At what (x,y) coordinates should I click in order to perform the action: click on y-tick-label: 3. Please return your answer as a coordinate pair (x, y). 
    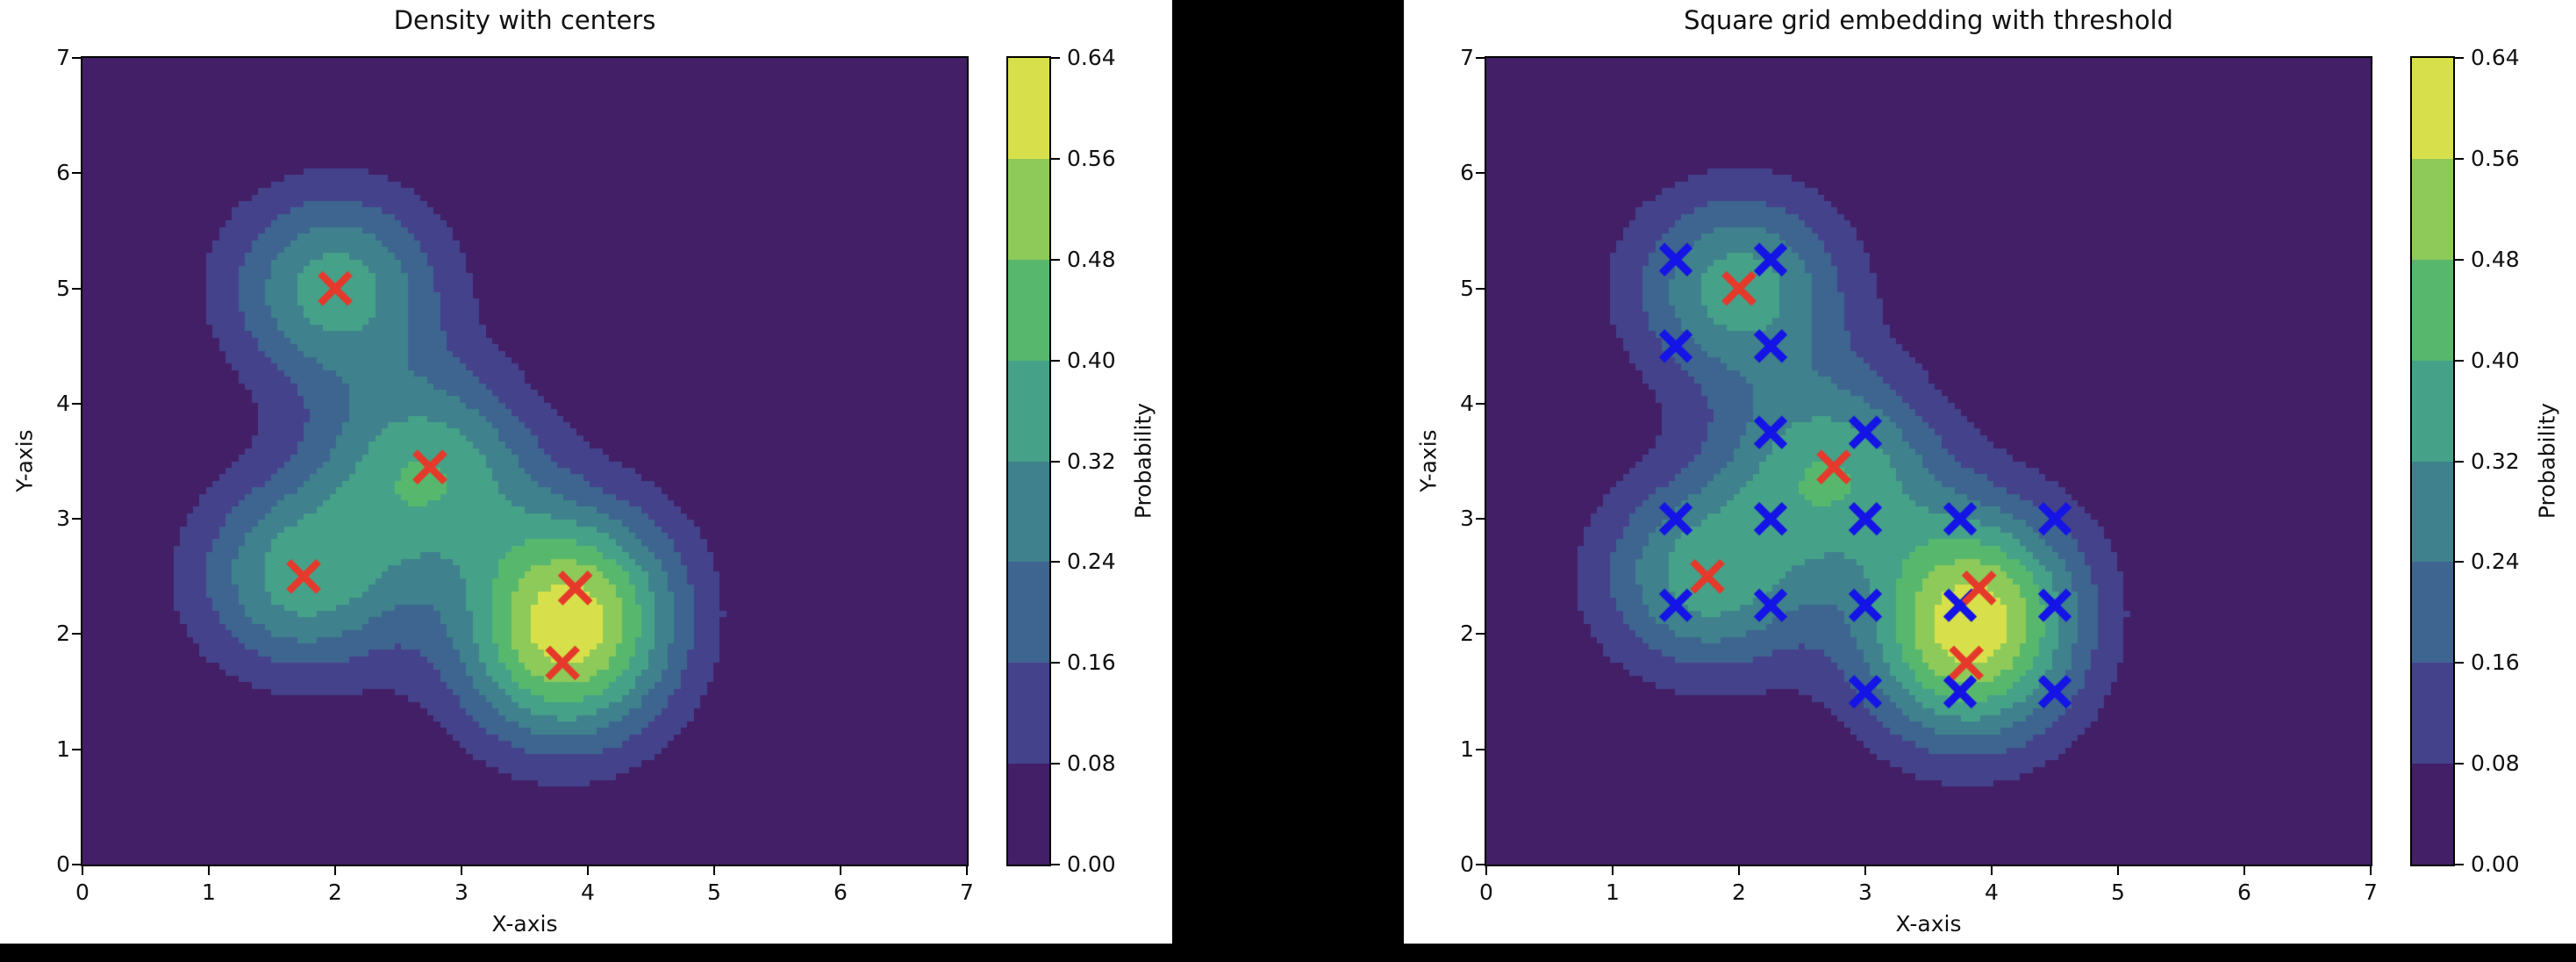
    Looking at the image, I should click on (1467, 519).